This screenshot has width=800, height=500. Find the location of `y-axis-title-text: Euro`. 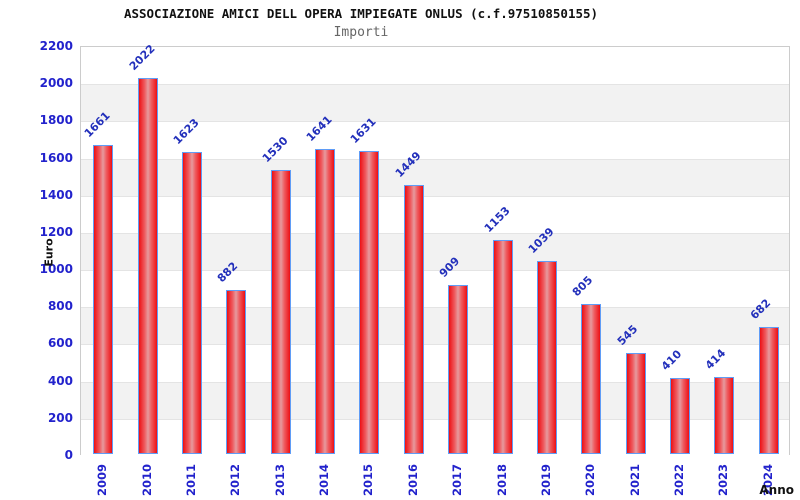

y-axis-title-text: Euro is located at coordinates (49, 252).